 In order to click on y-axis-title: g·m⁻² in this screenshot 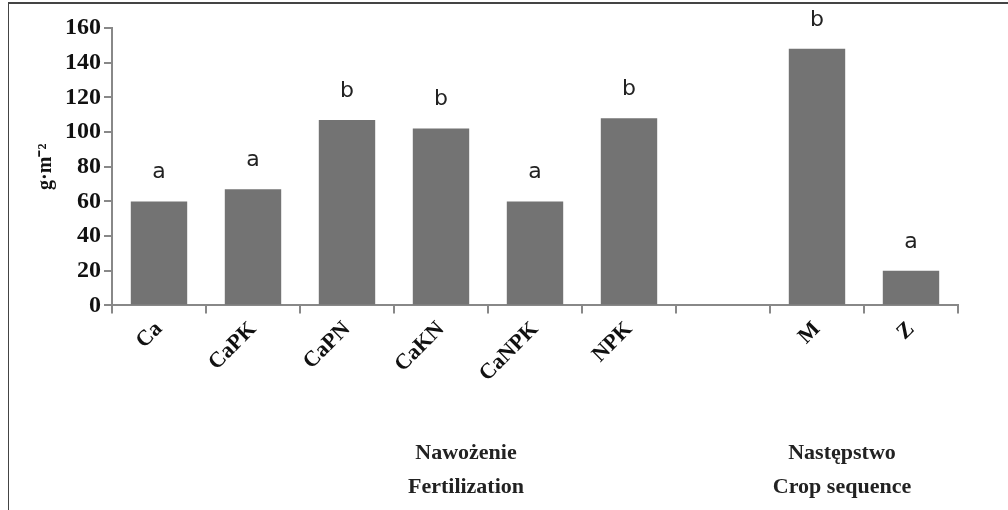, I will do `click(45, 166)`.